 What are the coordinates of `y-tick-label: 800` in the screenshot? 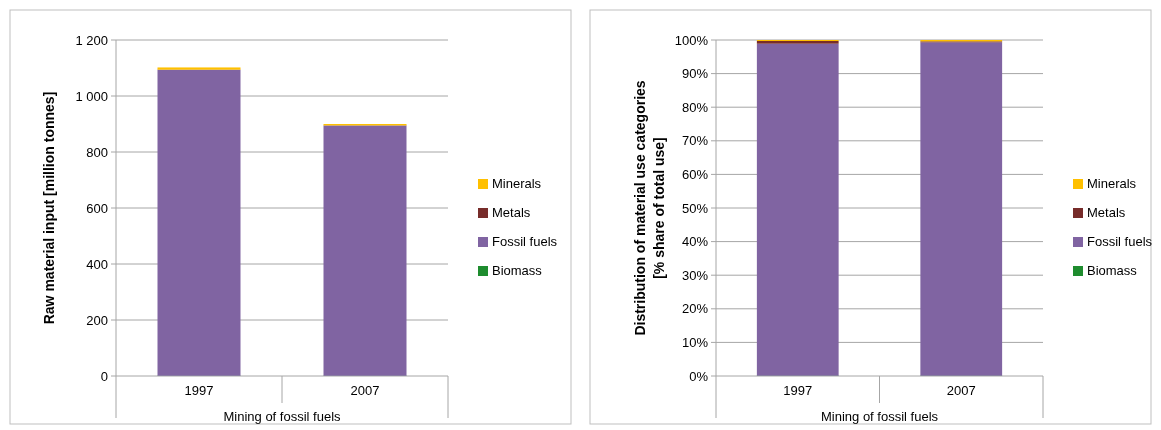 It's located at (97, 152).